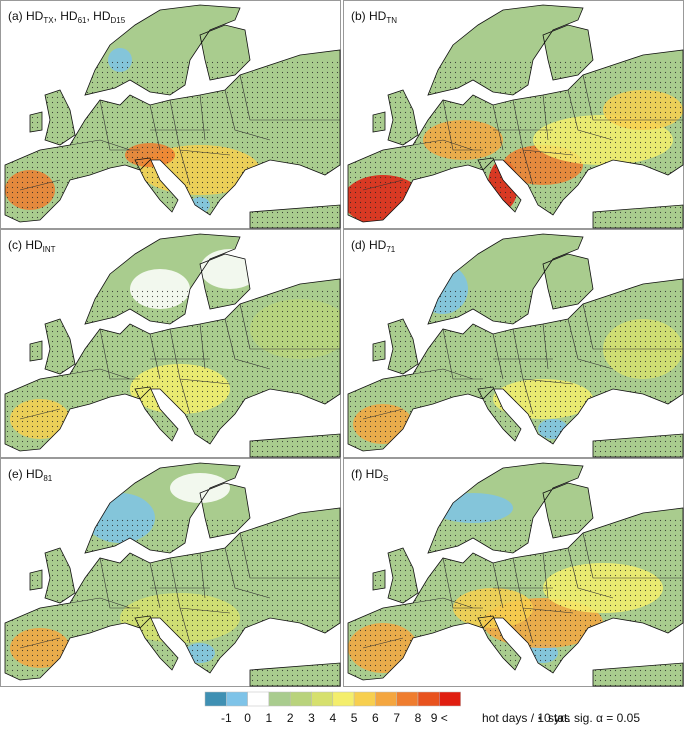  Describe the element at coordinates (47, 478) in the screenshot. I see `label-subscript: 81` at that location.